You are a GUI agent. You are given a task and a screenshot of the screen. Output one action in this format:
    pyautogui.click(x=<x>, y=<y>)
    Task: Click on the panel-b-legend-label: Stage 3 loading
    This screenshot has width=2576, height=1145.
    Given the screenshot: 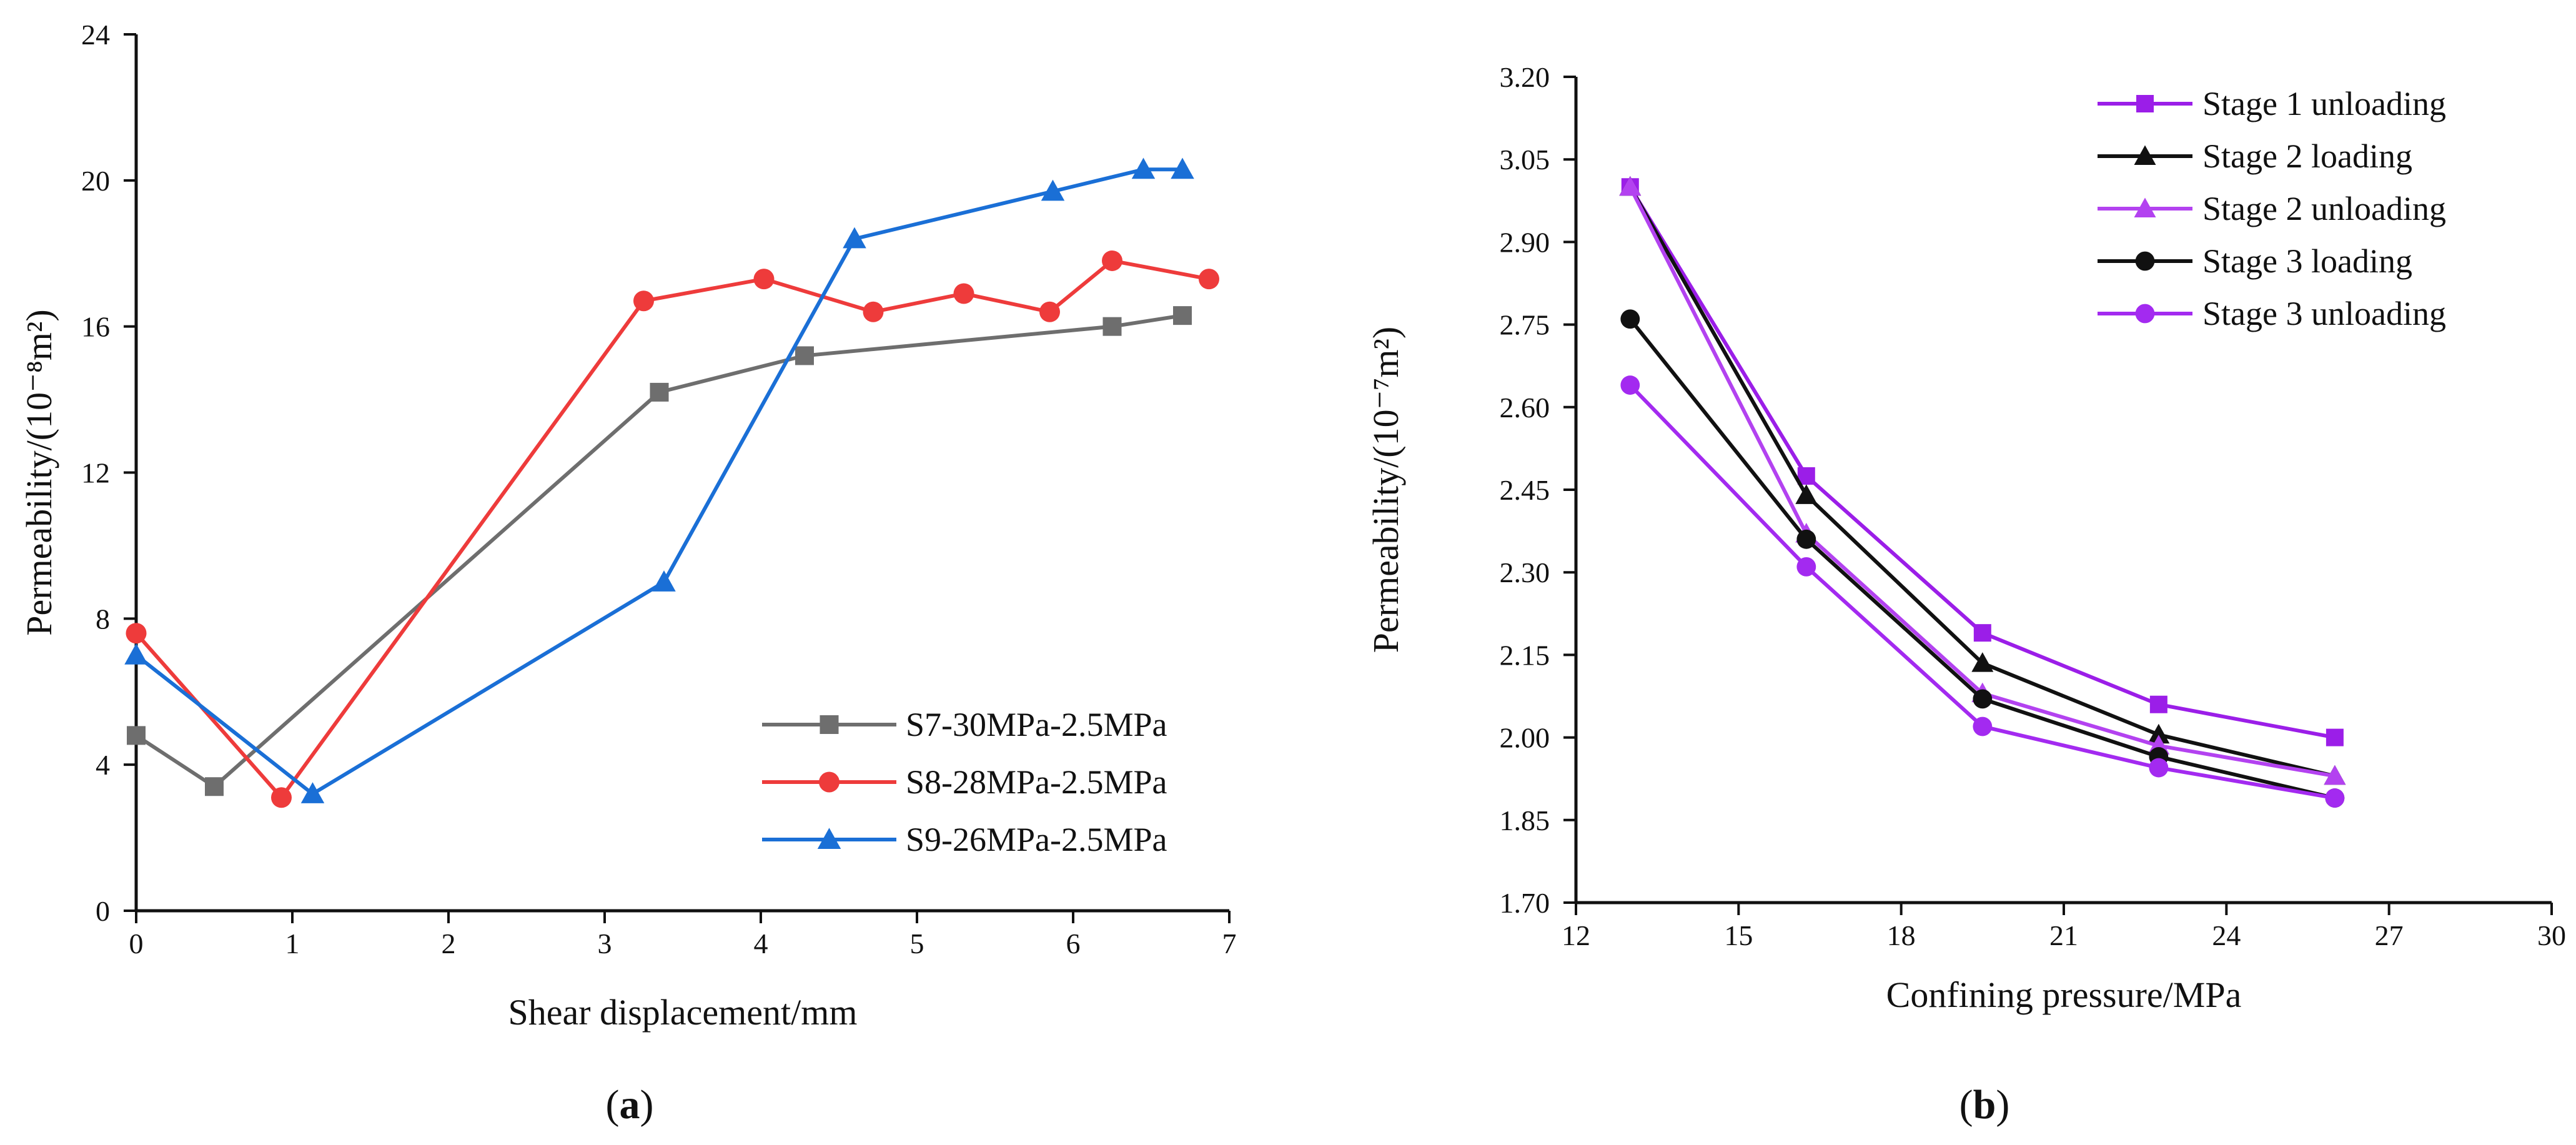 What is the action you would take?
    pyautogui.click(x=2307, y=261)
    